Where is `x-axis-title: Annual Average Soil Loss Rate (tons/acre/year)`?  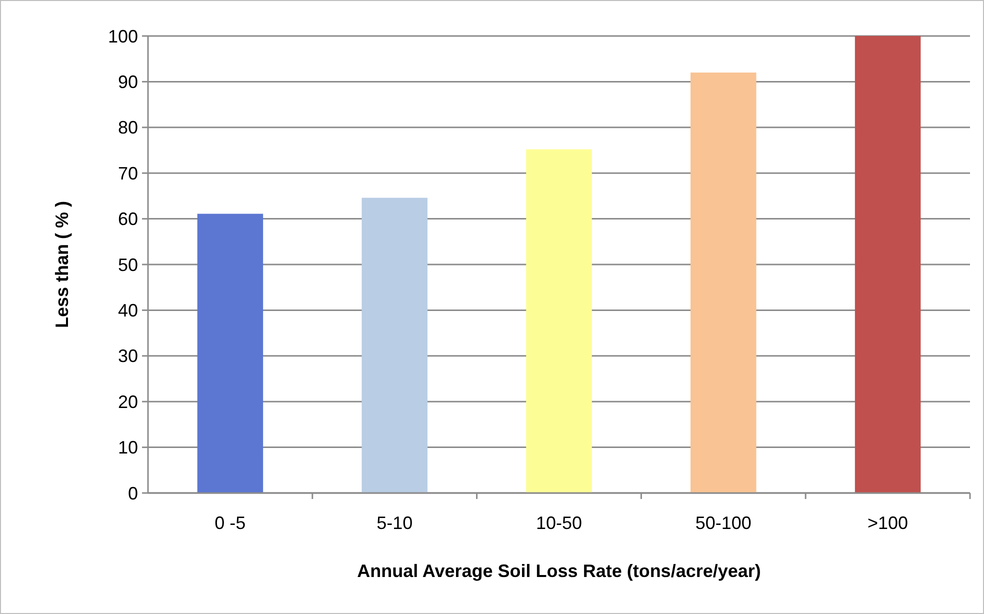 x-axis-title: Annual Average Soil Loss Rate (tons/acre/year) is located at coordinates (559, 571).